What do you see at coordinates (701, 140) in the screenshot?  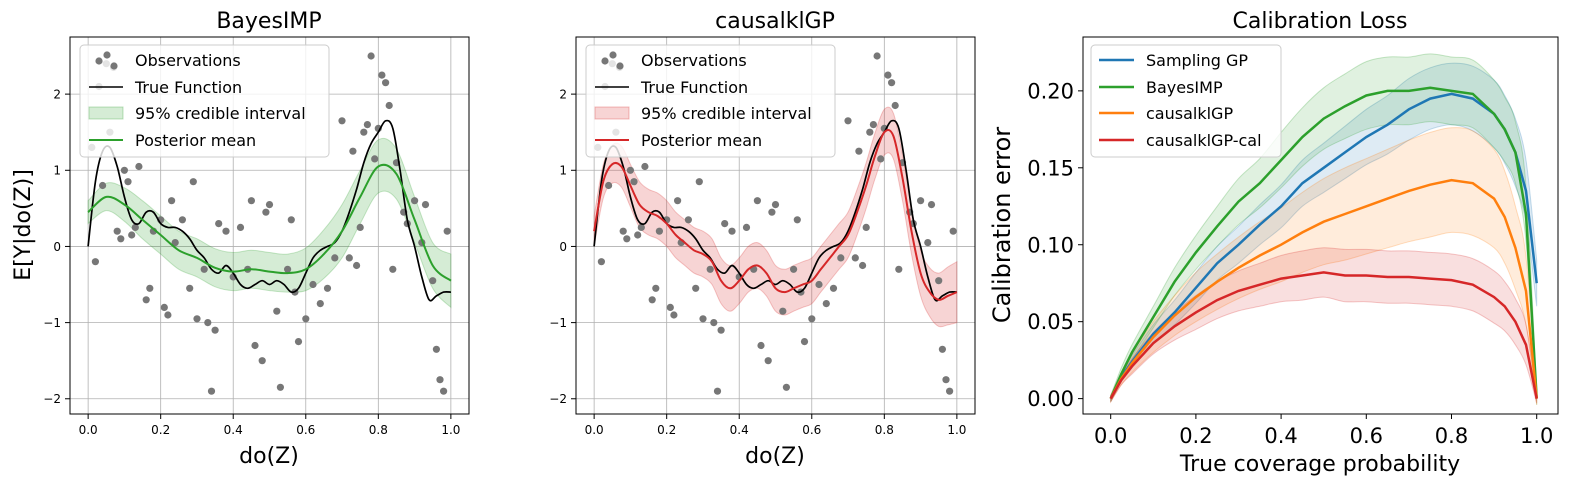 I see `panel2-legend-mean-label: Posterior mean` at bounding box center [701, 140].